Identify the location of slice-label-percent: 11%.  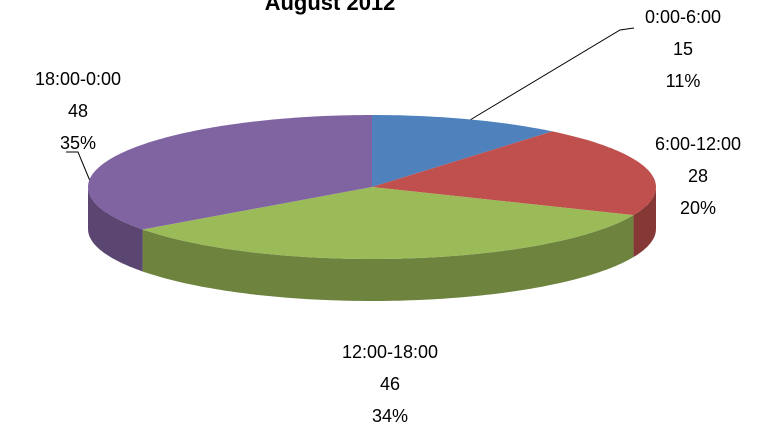
(683, 81).